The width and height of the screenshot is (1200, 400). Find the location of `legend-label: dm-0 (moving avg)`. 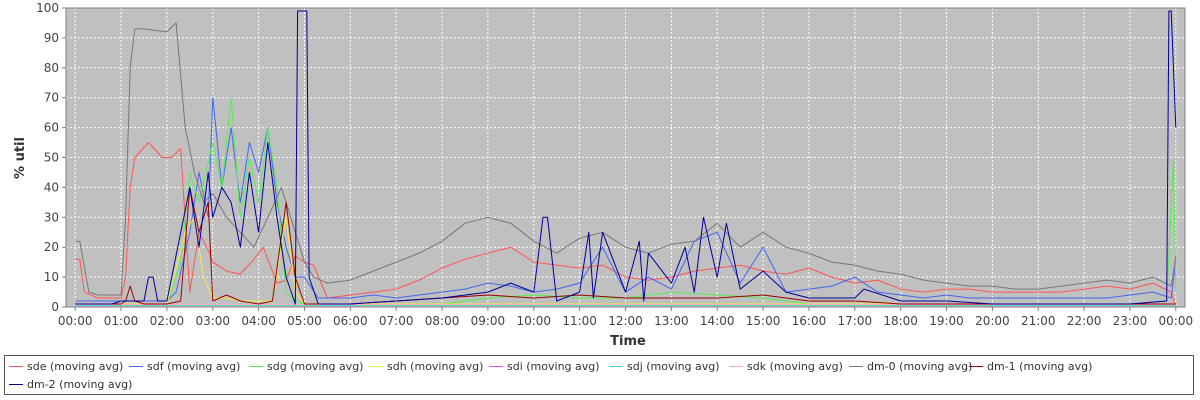

legend-label: dm-0 (moving avg) is located at coordinates (920, 366).